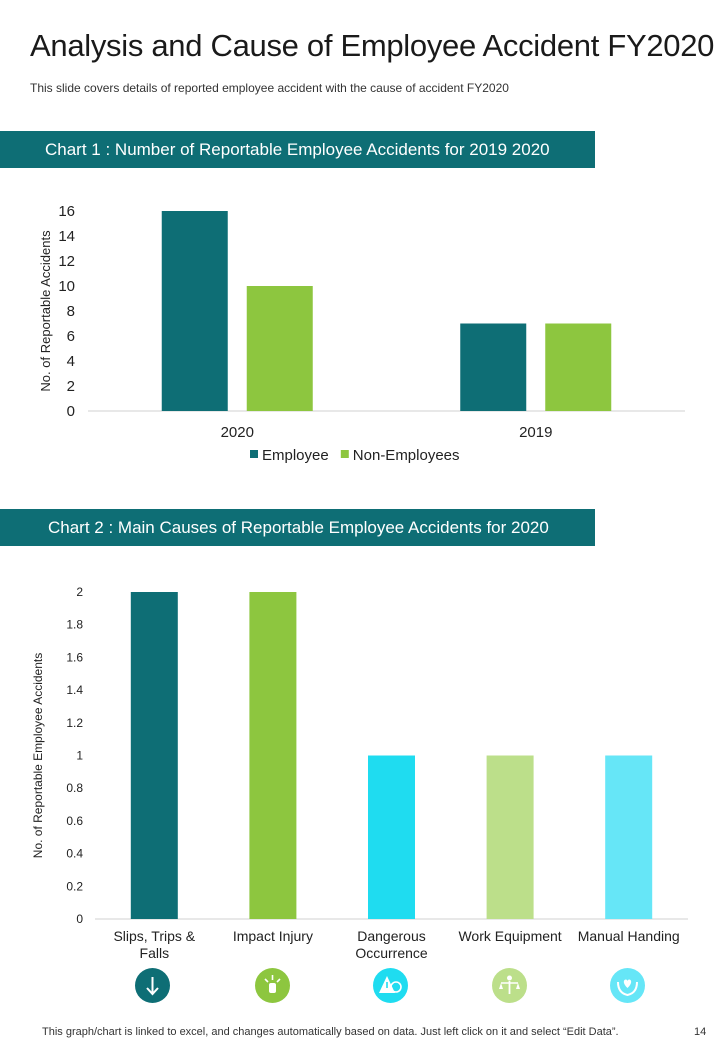  Describe the element at coordinates (66, 261) in the screenshot. I see `y-tick-label: 12` at that location.